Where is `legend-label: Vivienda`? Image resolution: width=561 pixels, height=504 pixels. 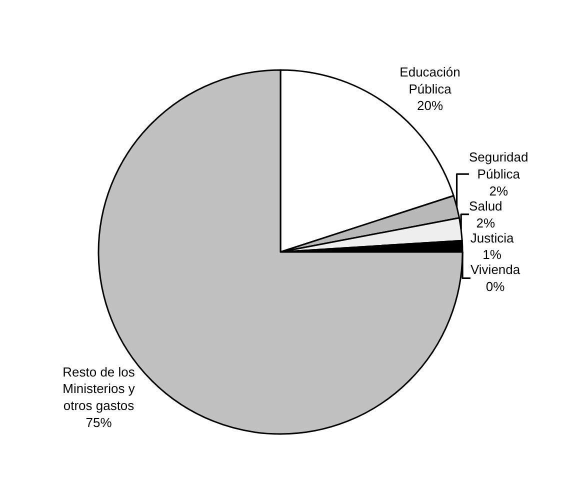 legend-label: Vivienda is located at coordinates (495, 270).